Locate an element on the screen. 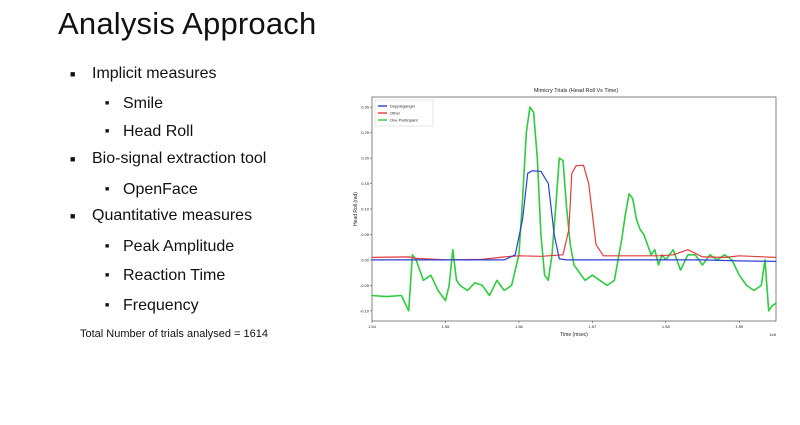  y-tick-label: 0.20 is located at coordinates (365, 158).